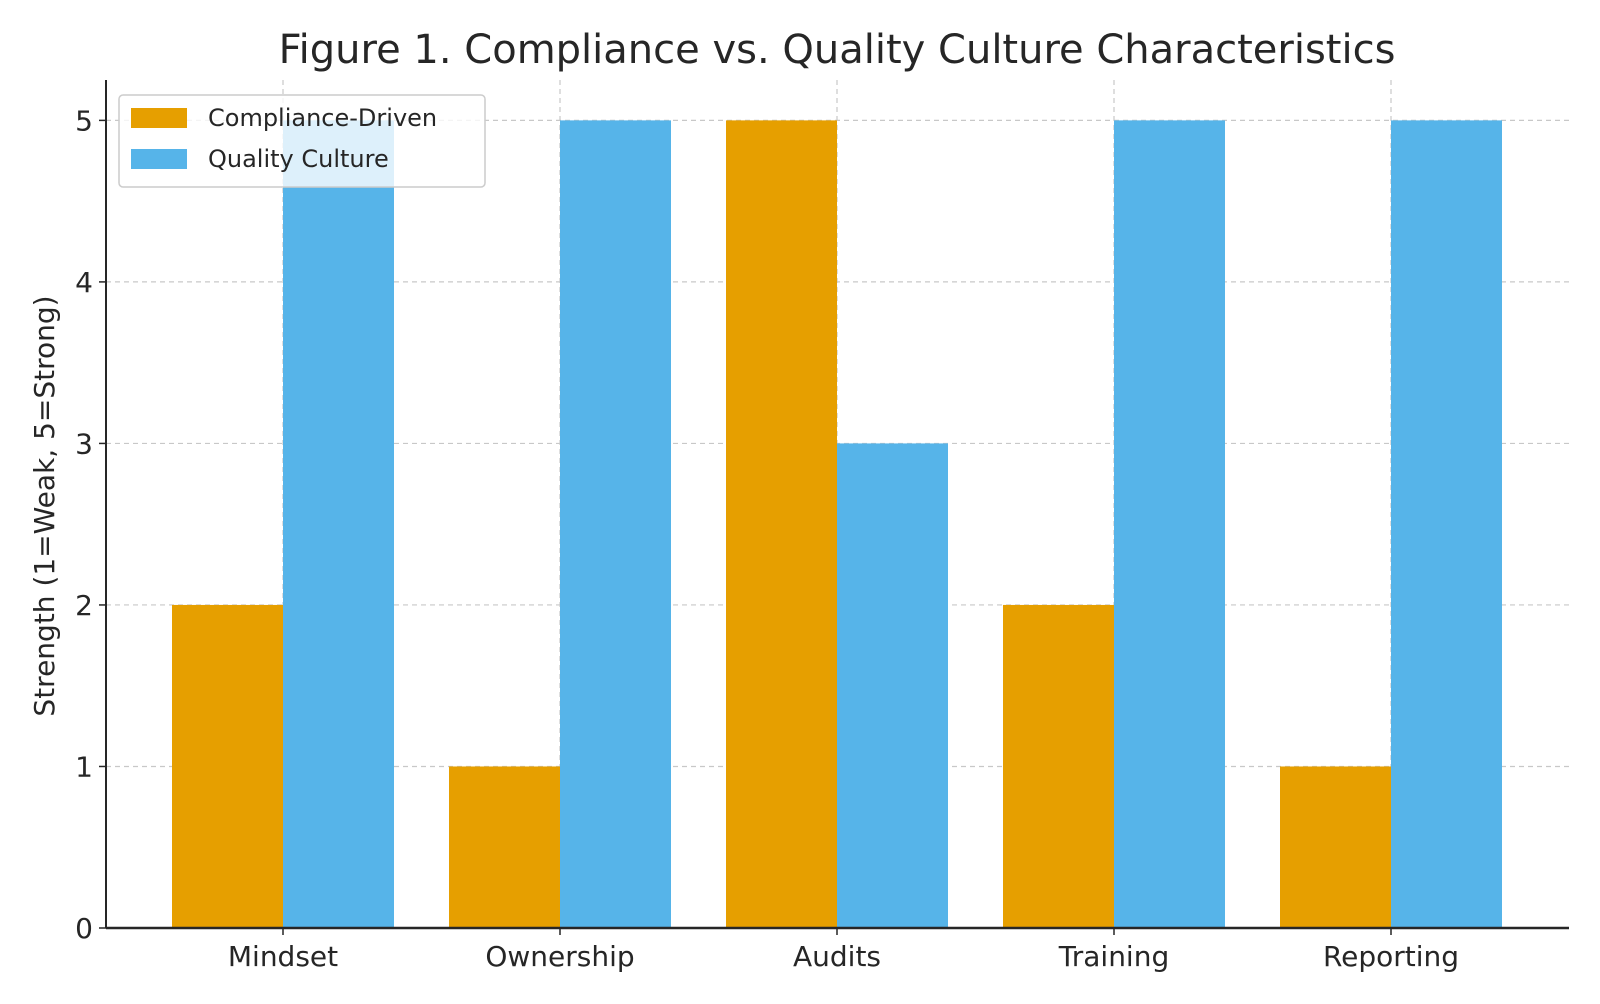 The height and width of the screenshot is (1004, 1600). Describe the element at coordinates (298, 159) in the screenshot. I see `legend-label: Quality Culture` at that location.